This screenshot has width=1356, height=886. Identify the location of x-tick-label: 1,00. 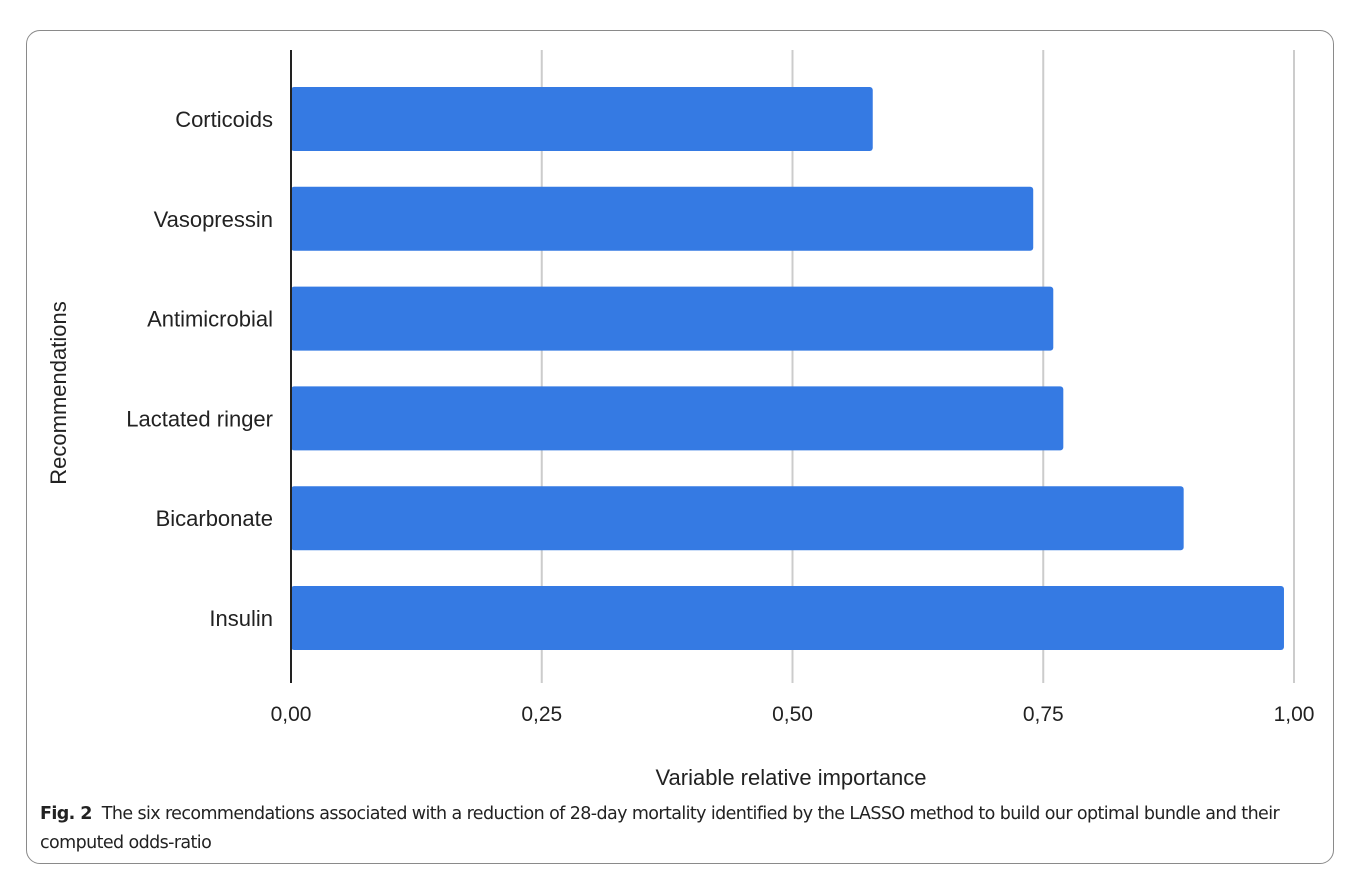
(1294, 714).